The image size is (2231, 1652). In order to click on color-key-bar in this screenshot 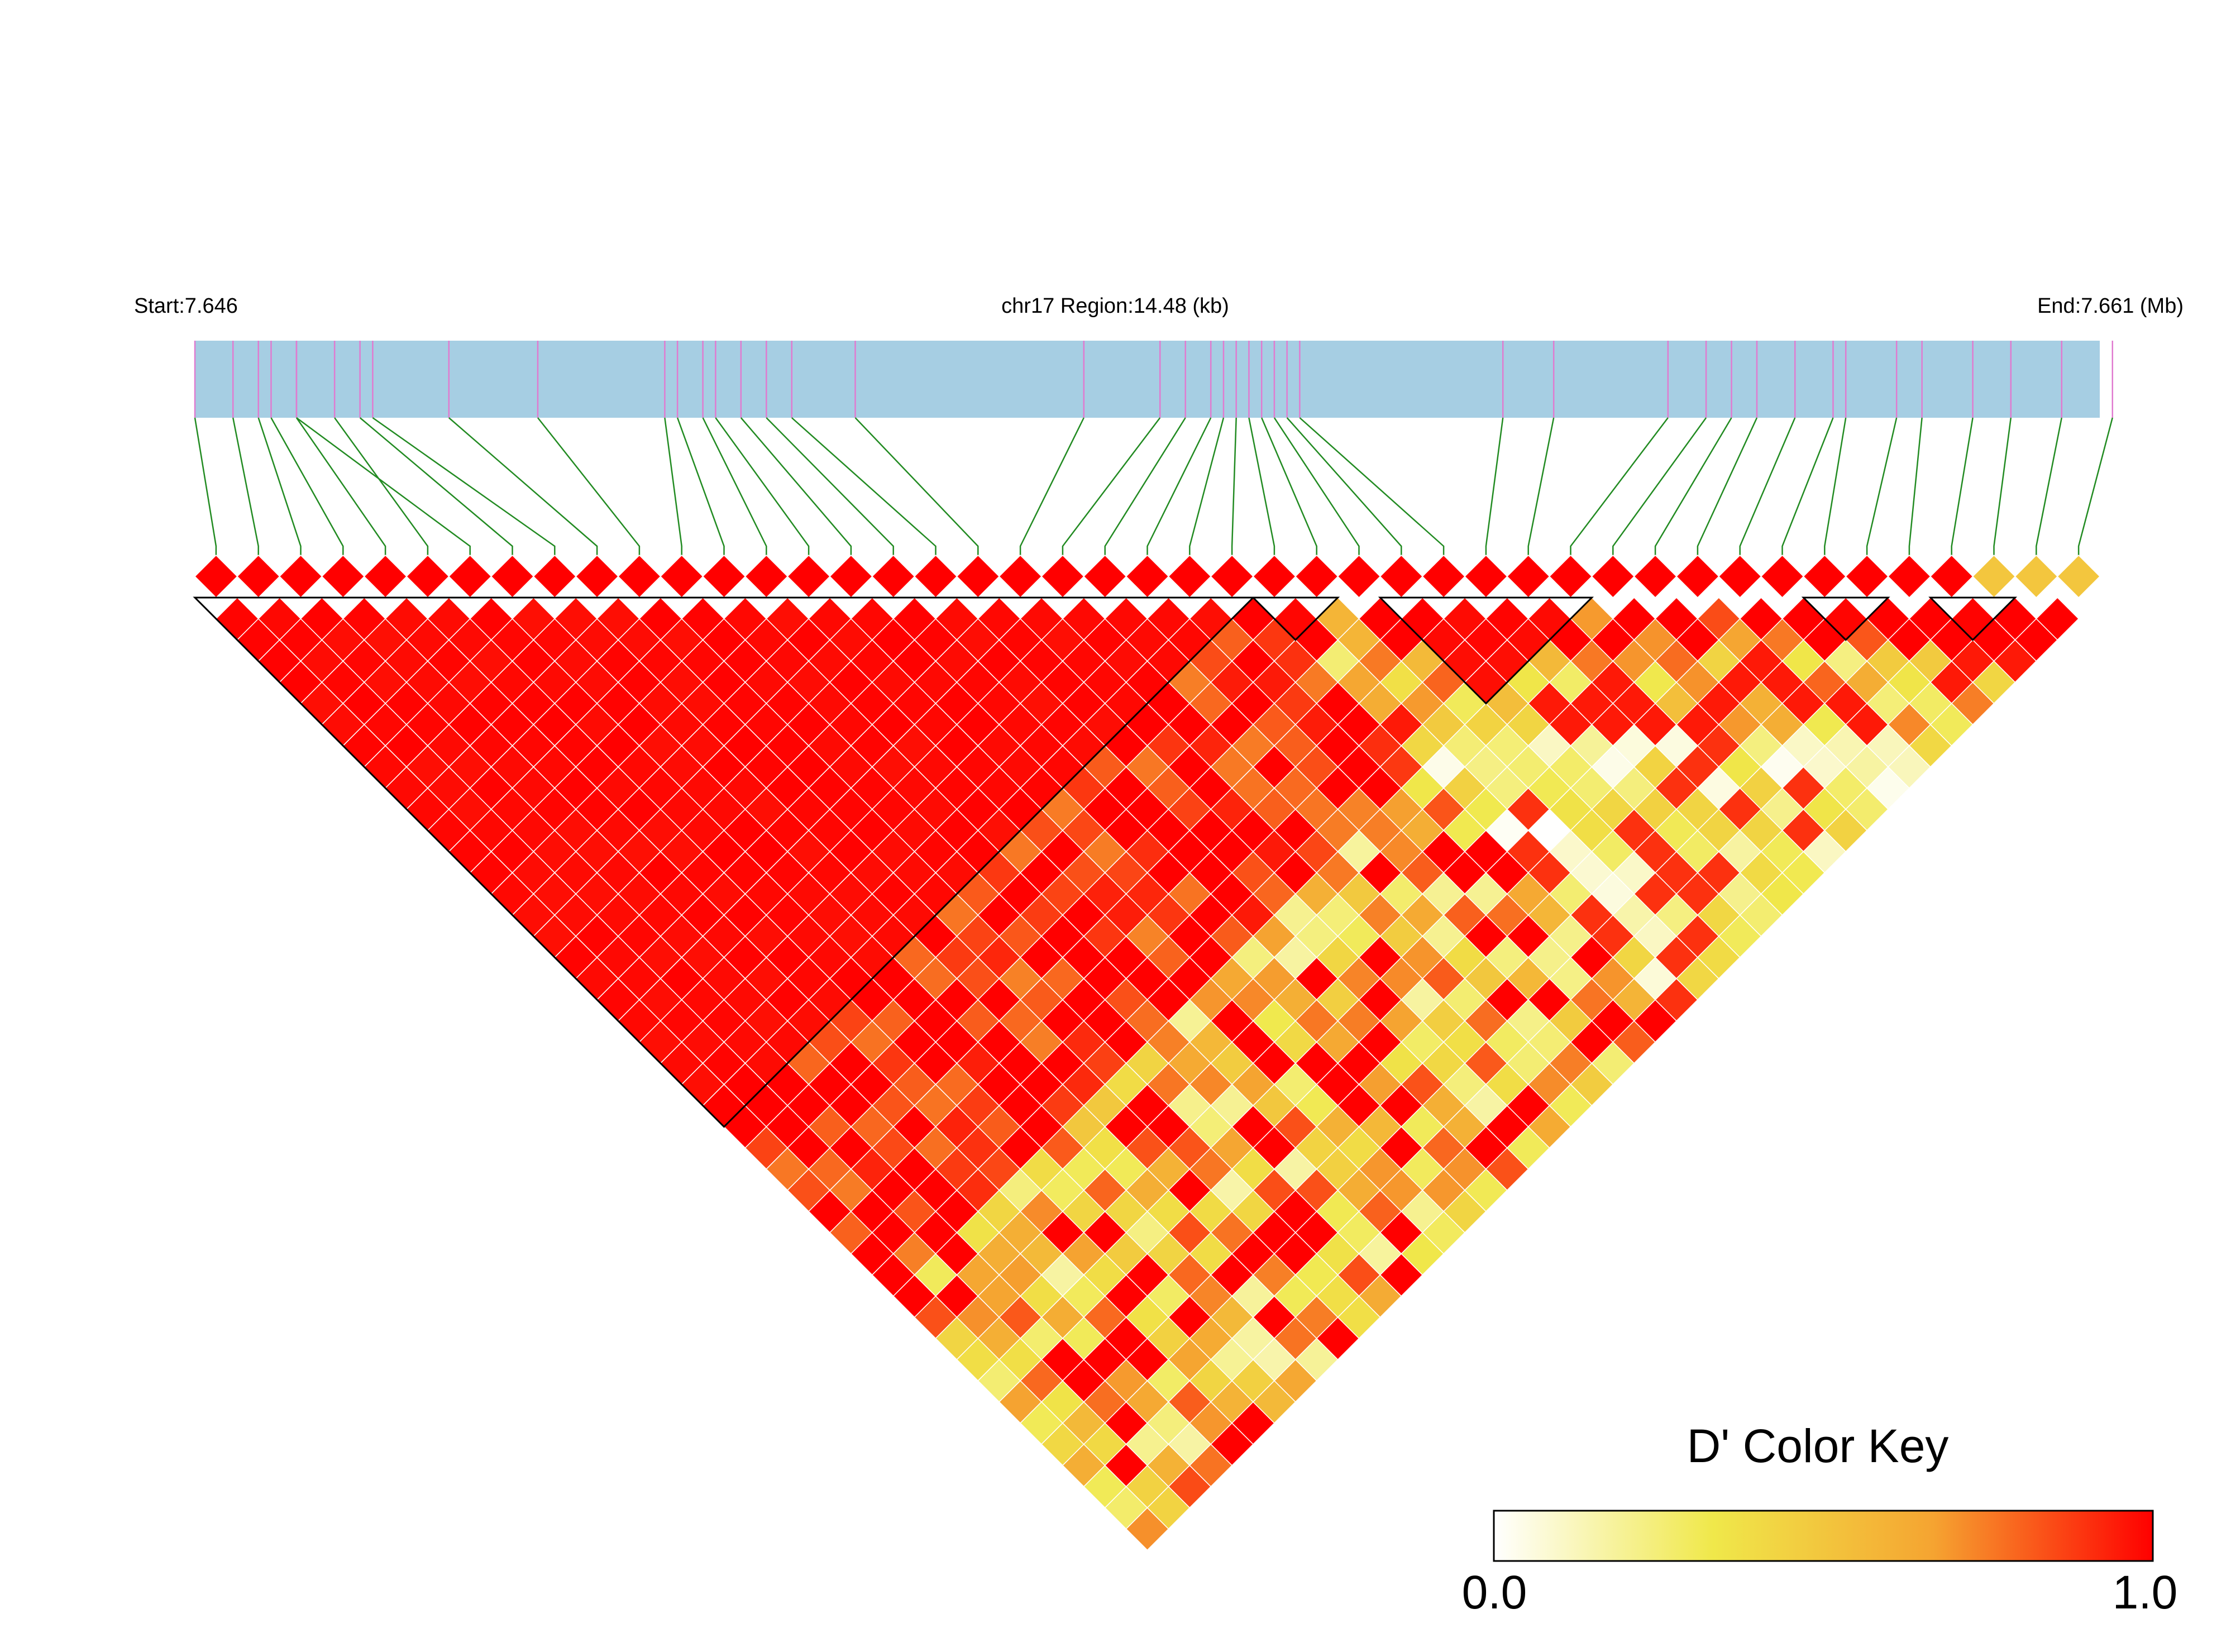, I will do `click(1823, 1536)`.